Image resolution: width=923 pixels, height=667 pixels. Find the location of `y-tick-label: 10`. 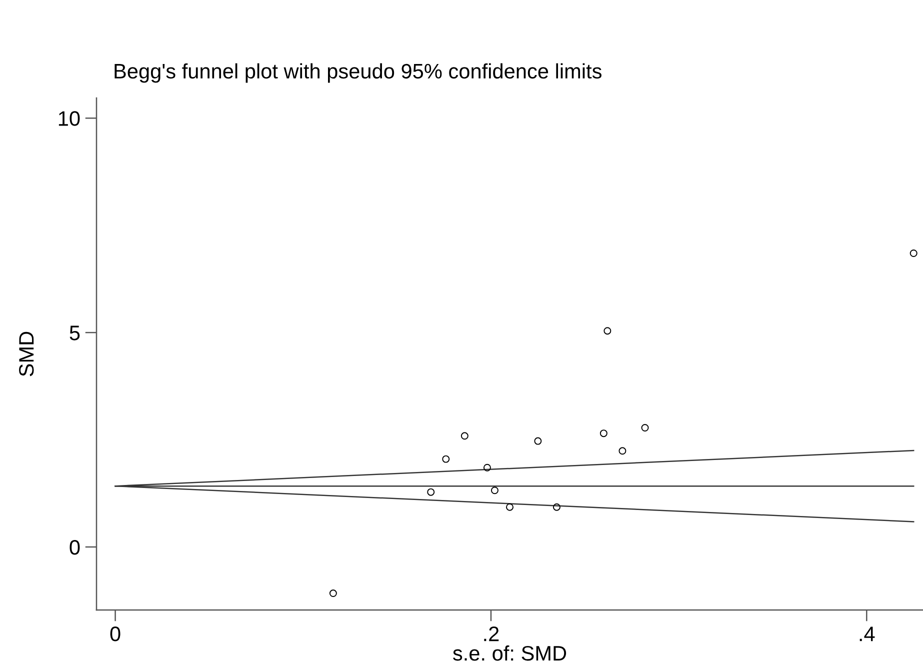

y-tick-label: 10 is located at coordinates (69, 118).